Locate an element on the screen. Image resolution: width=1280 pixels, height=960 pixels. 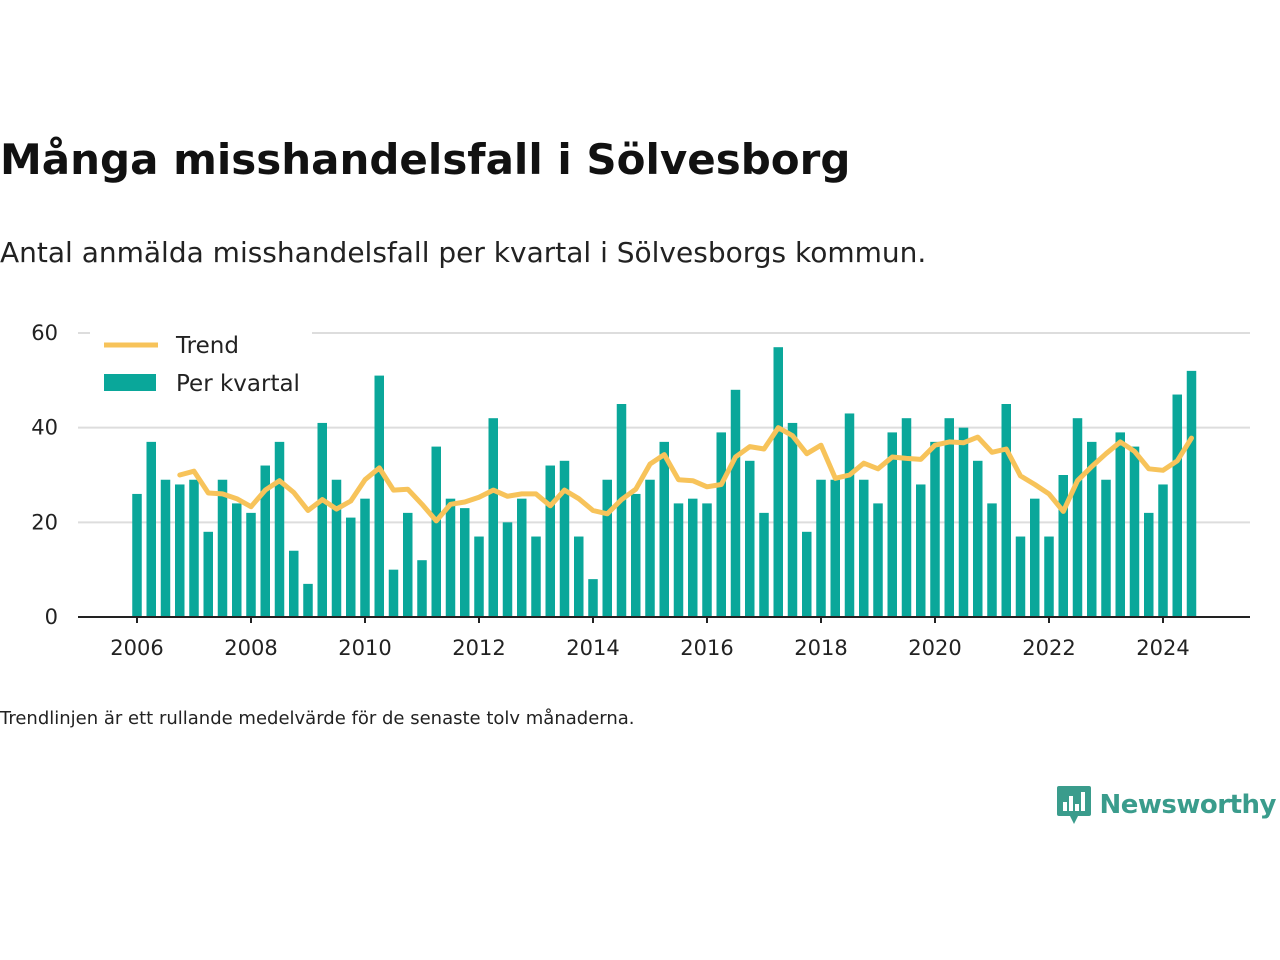
y-tick-label: 60 is located at coordinates (44, 333).